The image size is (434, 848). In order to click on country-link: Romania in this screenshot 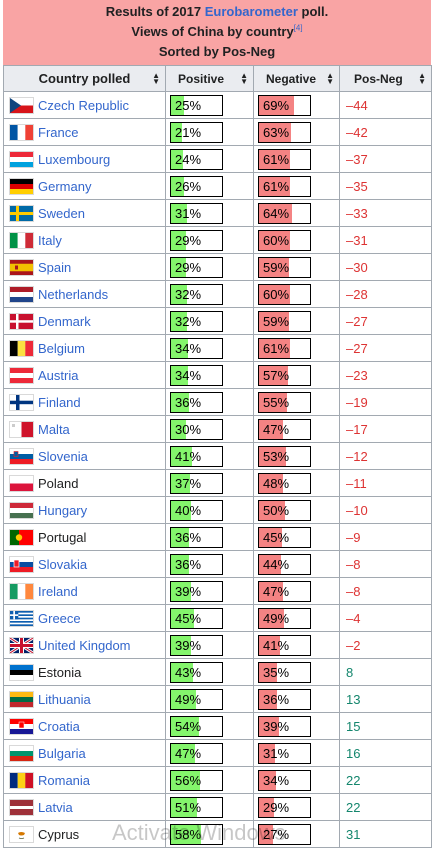, I will do `click(64, 781)`.